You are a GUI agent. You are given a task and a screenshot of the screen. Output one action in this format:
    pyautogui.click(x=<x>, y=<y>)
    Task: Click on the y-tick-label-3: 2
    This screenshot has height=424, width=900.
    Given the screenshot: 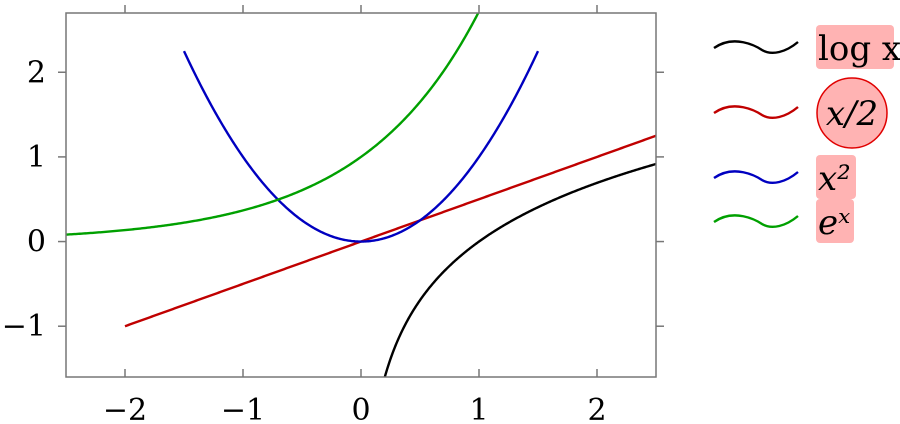 What is the action you would take?
    pyautogui.click(x=36, y=72)
    